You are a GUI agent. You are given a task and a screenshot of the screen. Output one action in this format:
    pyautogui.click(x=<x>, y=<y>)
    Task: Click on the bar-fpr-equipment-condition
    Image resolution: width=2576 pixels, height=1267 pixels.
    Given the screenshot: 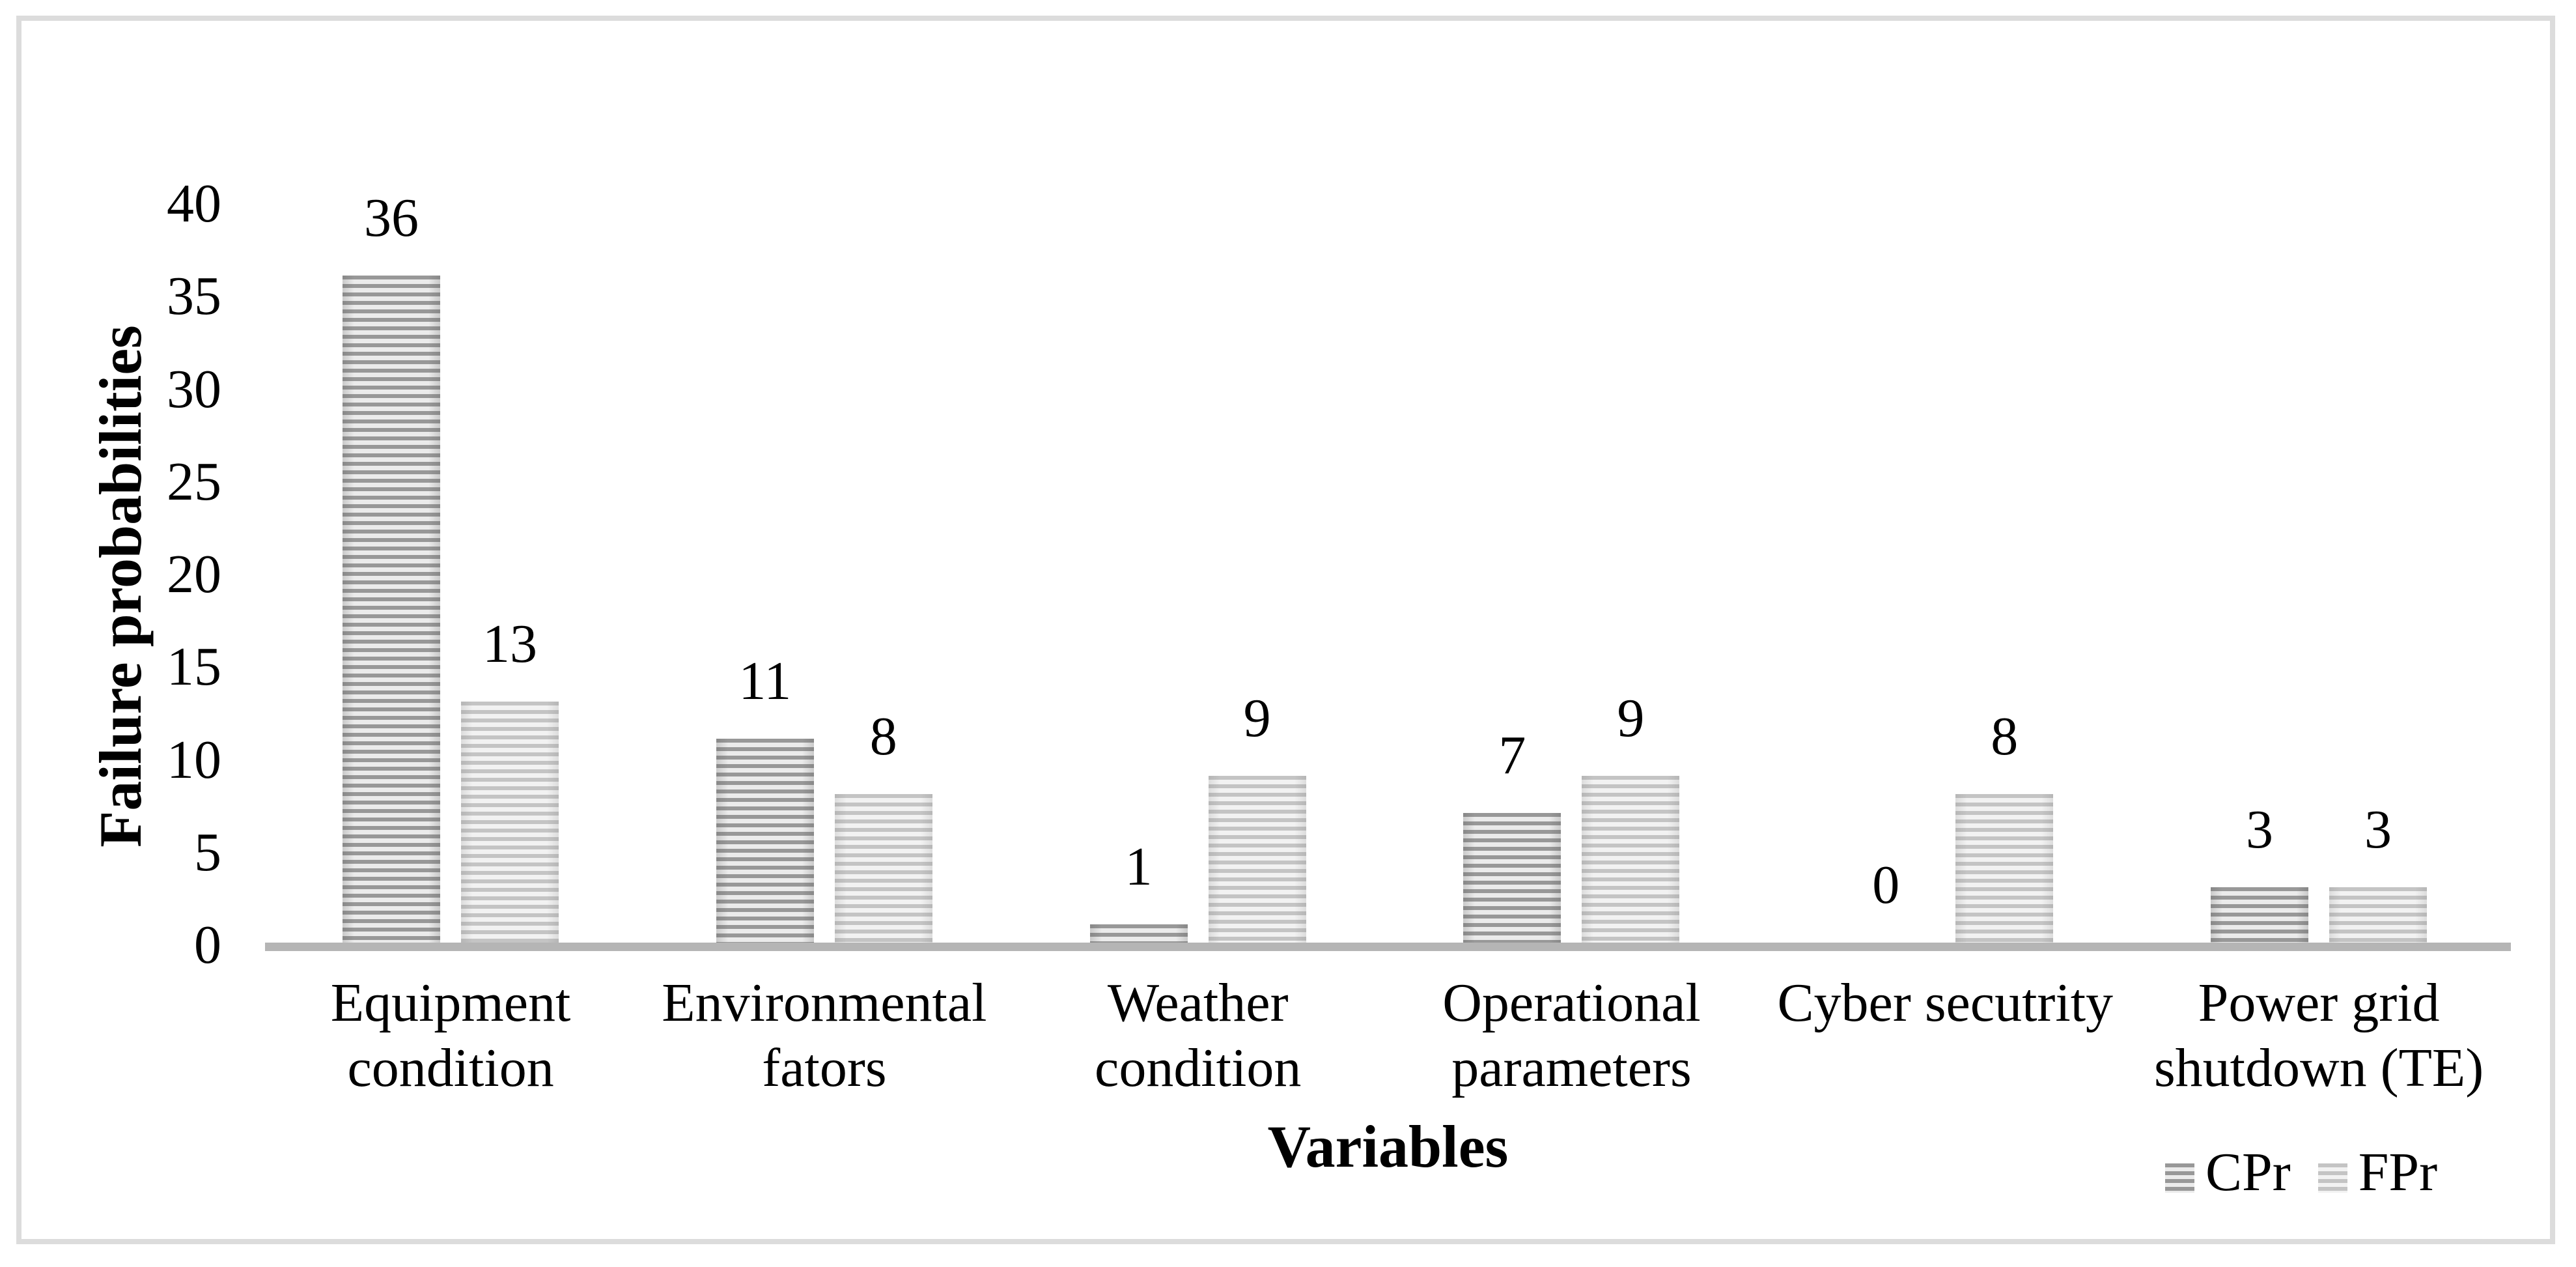 What is the action you would take?
    pyautogui.click(x=510, y=822)
    